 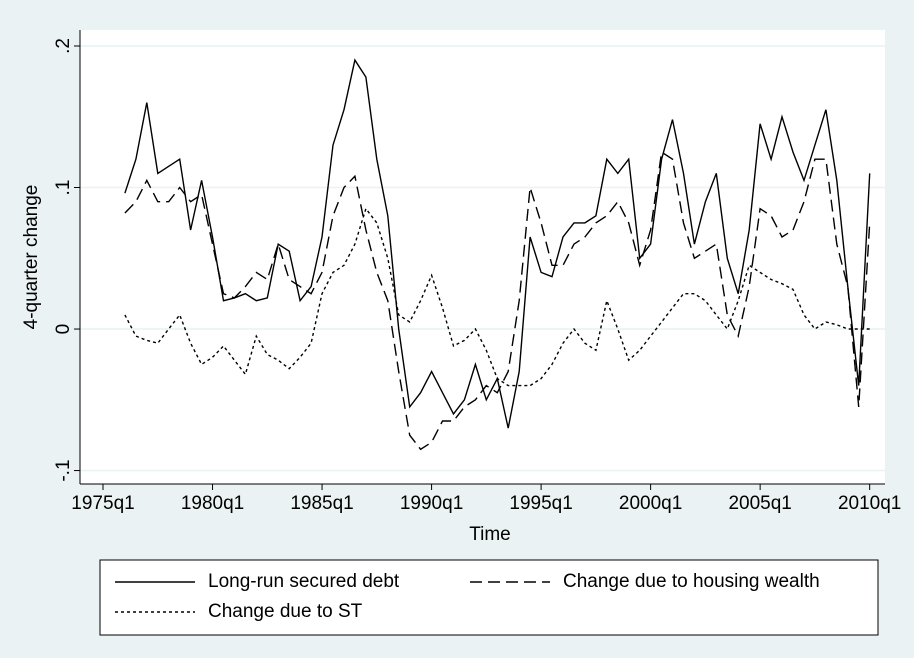 What do you see at coordinates (431, 503) in the screenshot?
I see `x-tick-label: 1990q1` at bounding box center [431, 503].